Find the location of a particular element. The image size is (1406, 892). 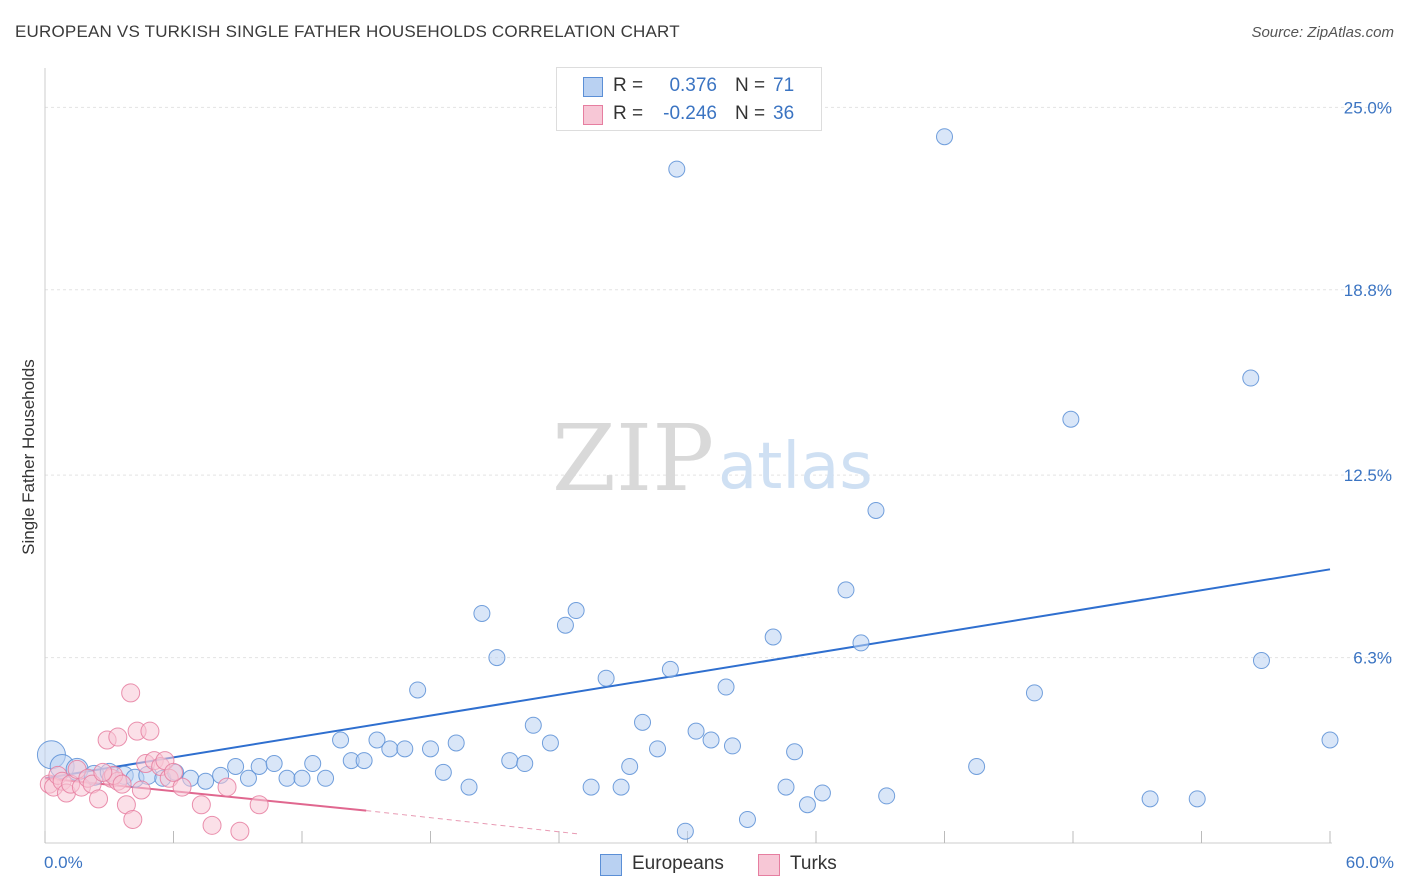

x-tick-label: 0.0% is located at coordinates (63, 862).